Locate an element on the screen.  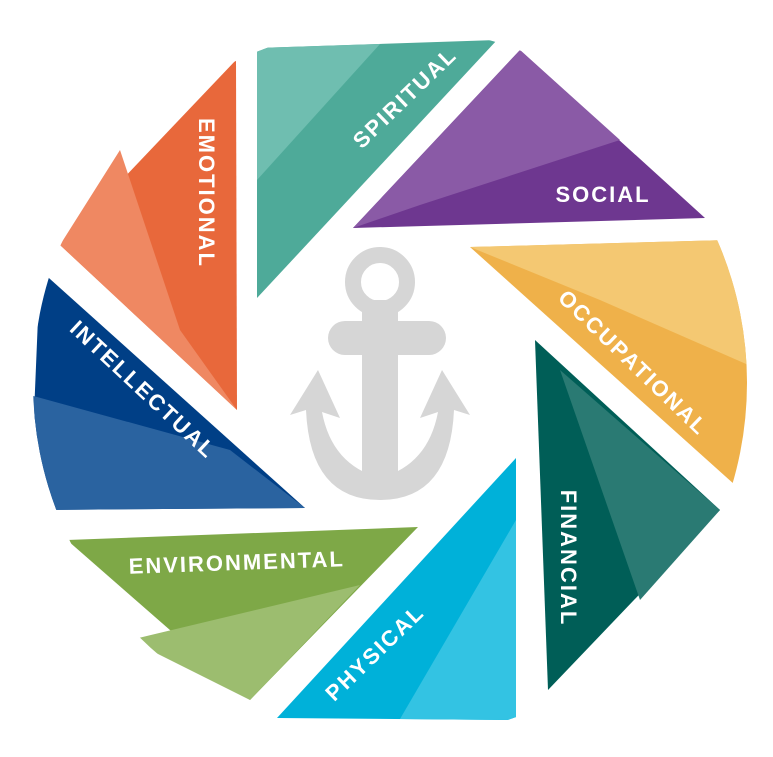
anchor-icon is located at coordinates (380, 373).